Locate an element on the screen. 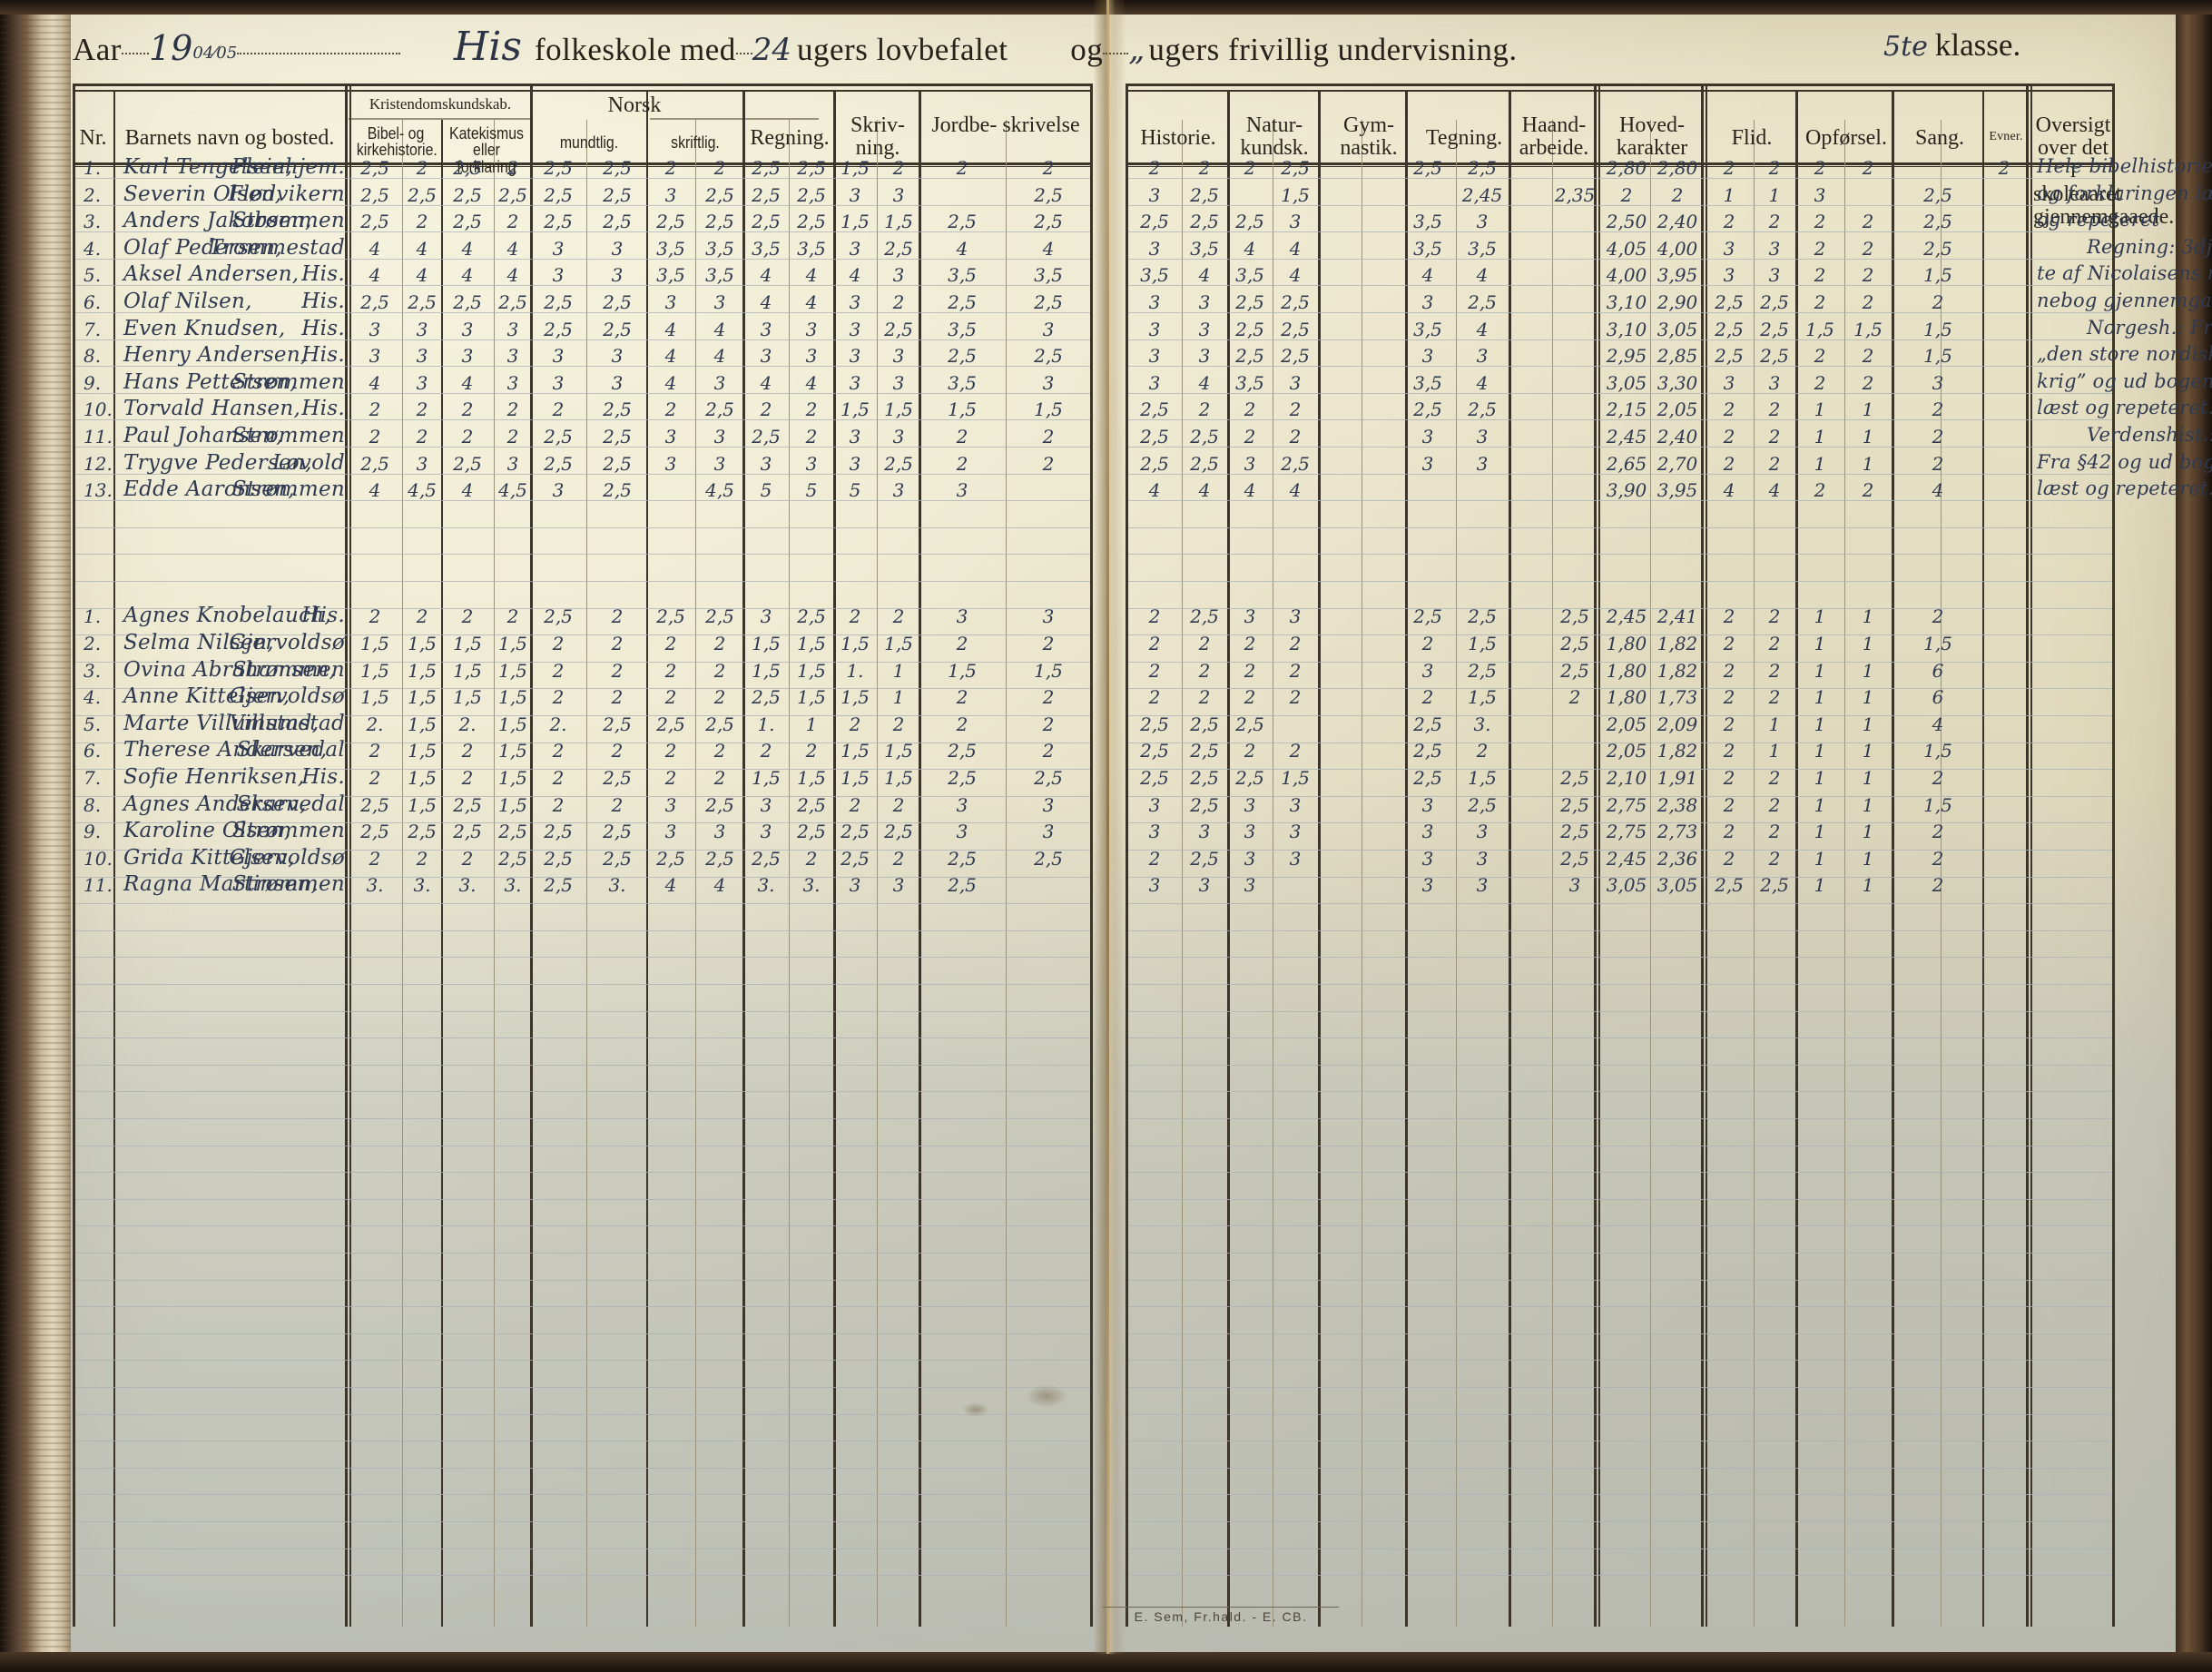 Image resolution: width=2212 pixels, height=1672 pixels. grade-cell: 1,80 is located at coordinates (1626, 643).